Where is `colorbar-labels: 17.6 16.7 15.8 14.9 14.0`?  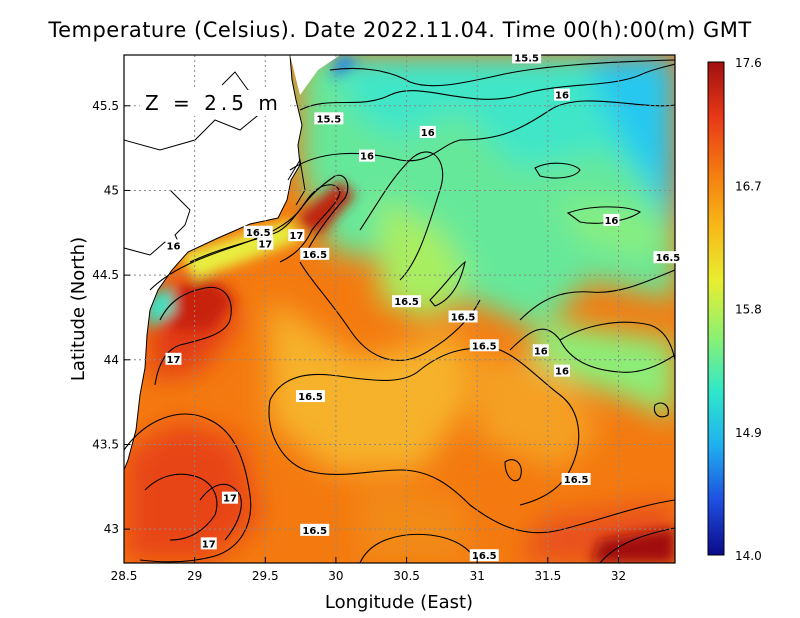 colorbar-labels: 17.6 16.7 15.8 14.9 14.0 is located at coordinates (748, 309).